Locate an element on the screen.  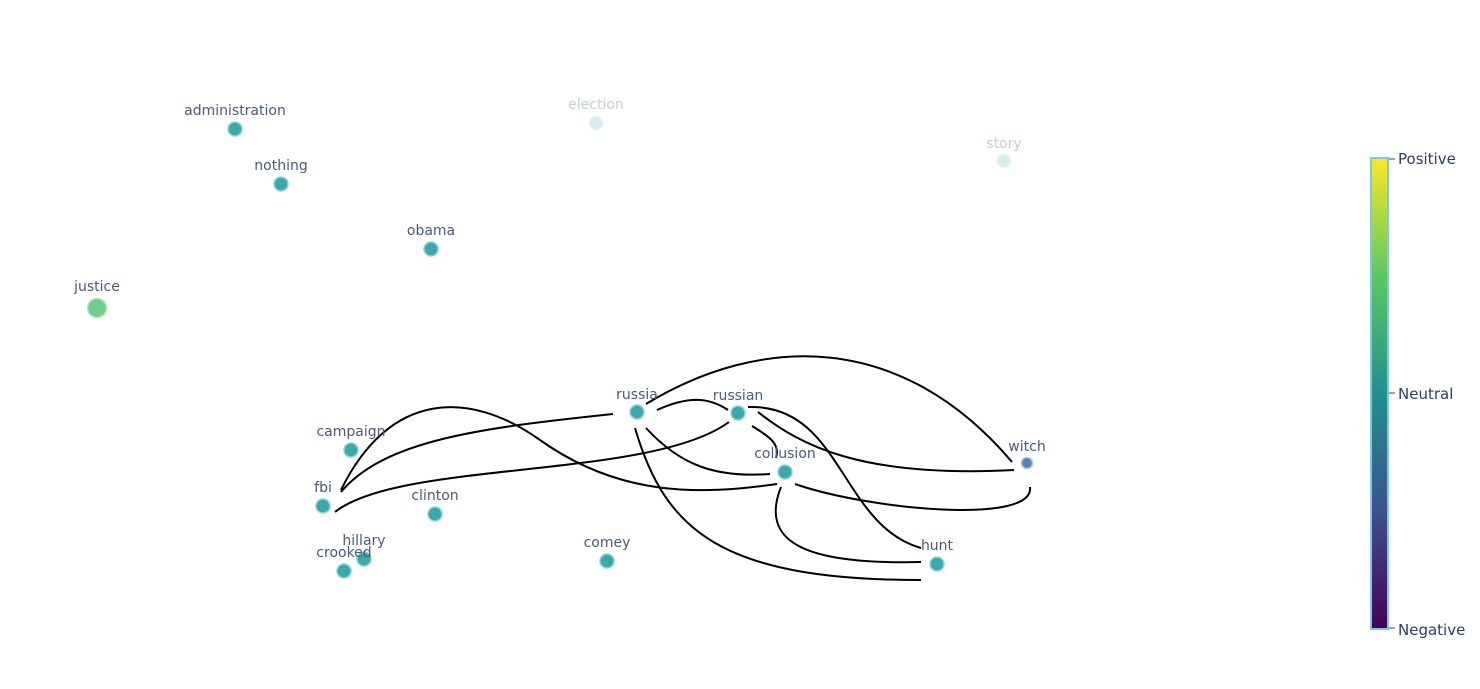
edge-russian-fbi is located at coordinates (532, 467).